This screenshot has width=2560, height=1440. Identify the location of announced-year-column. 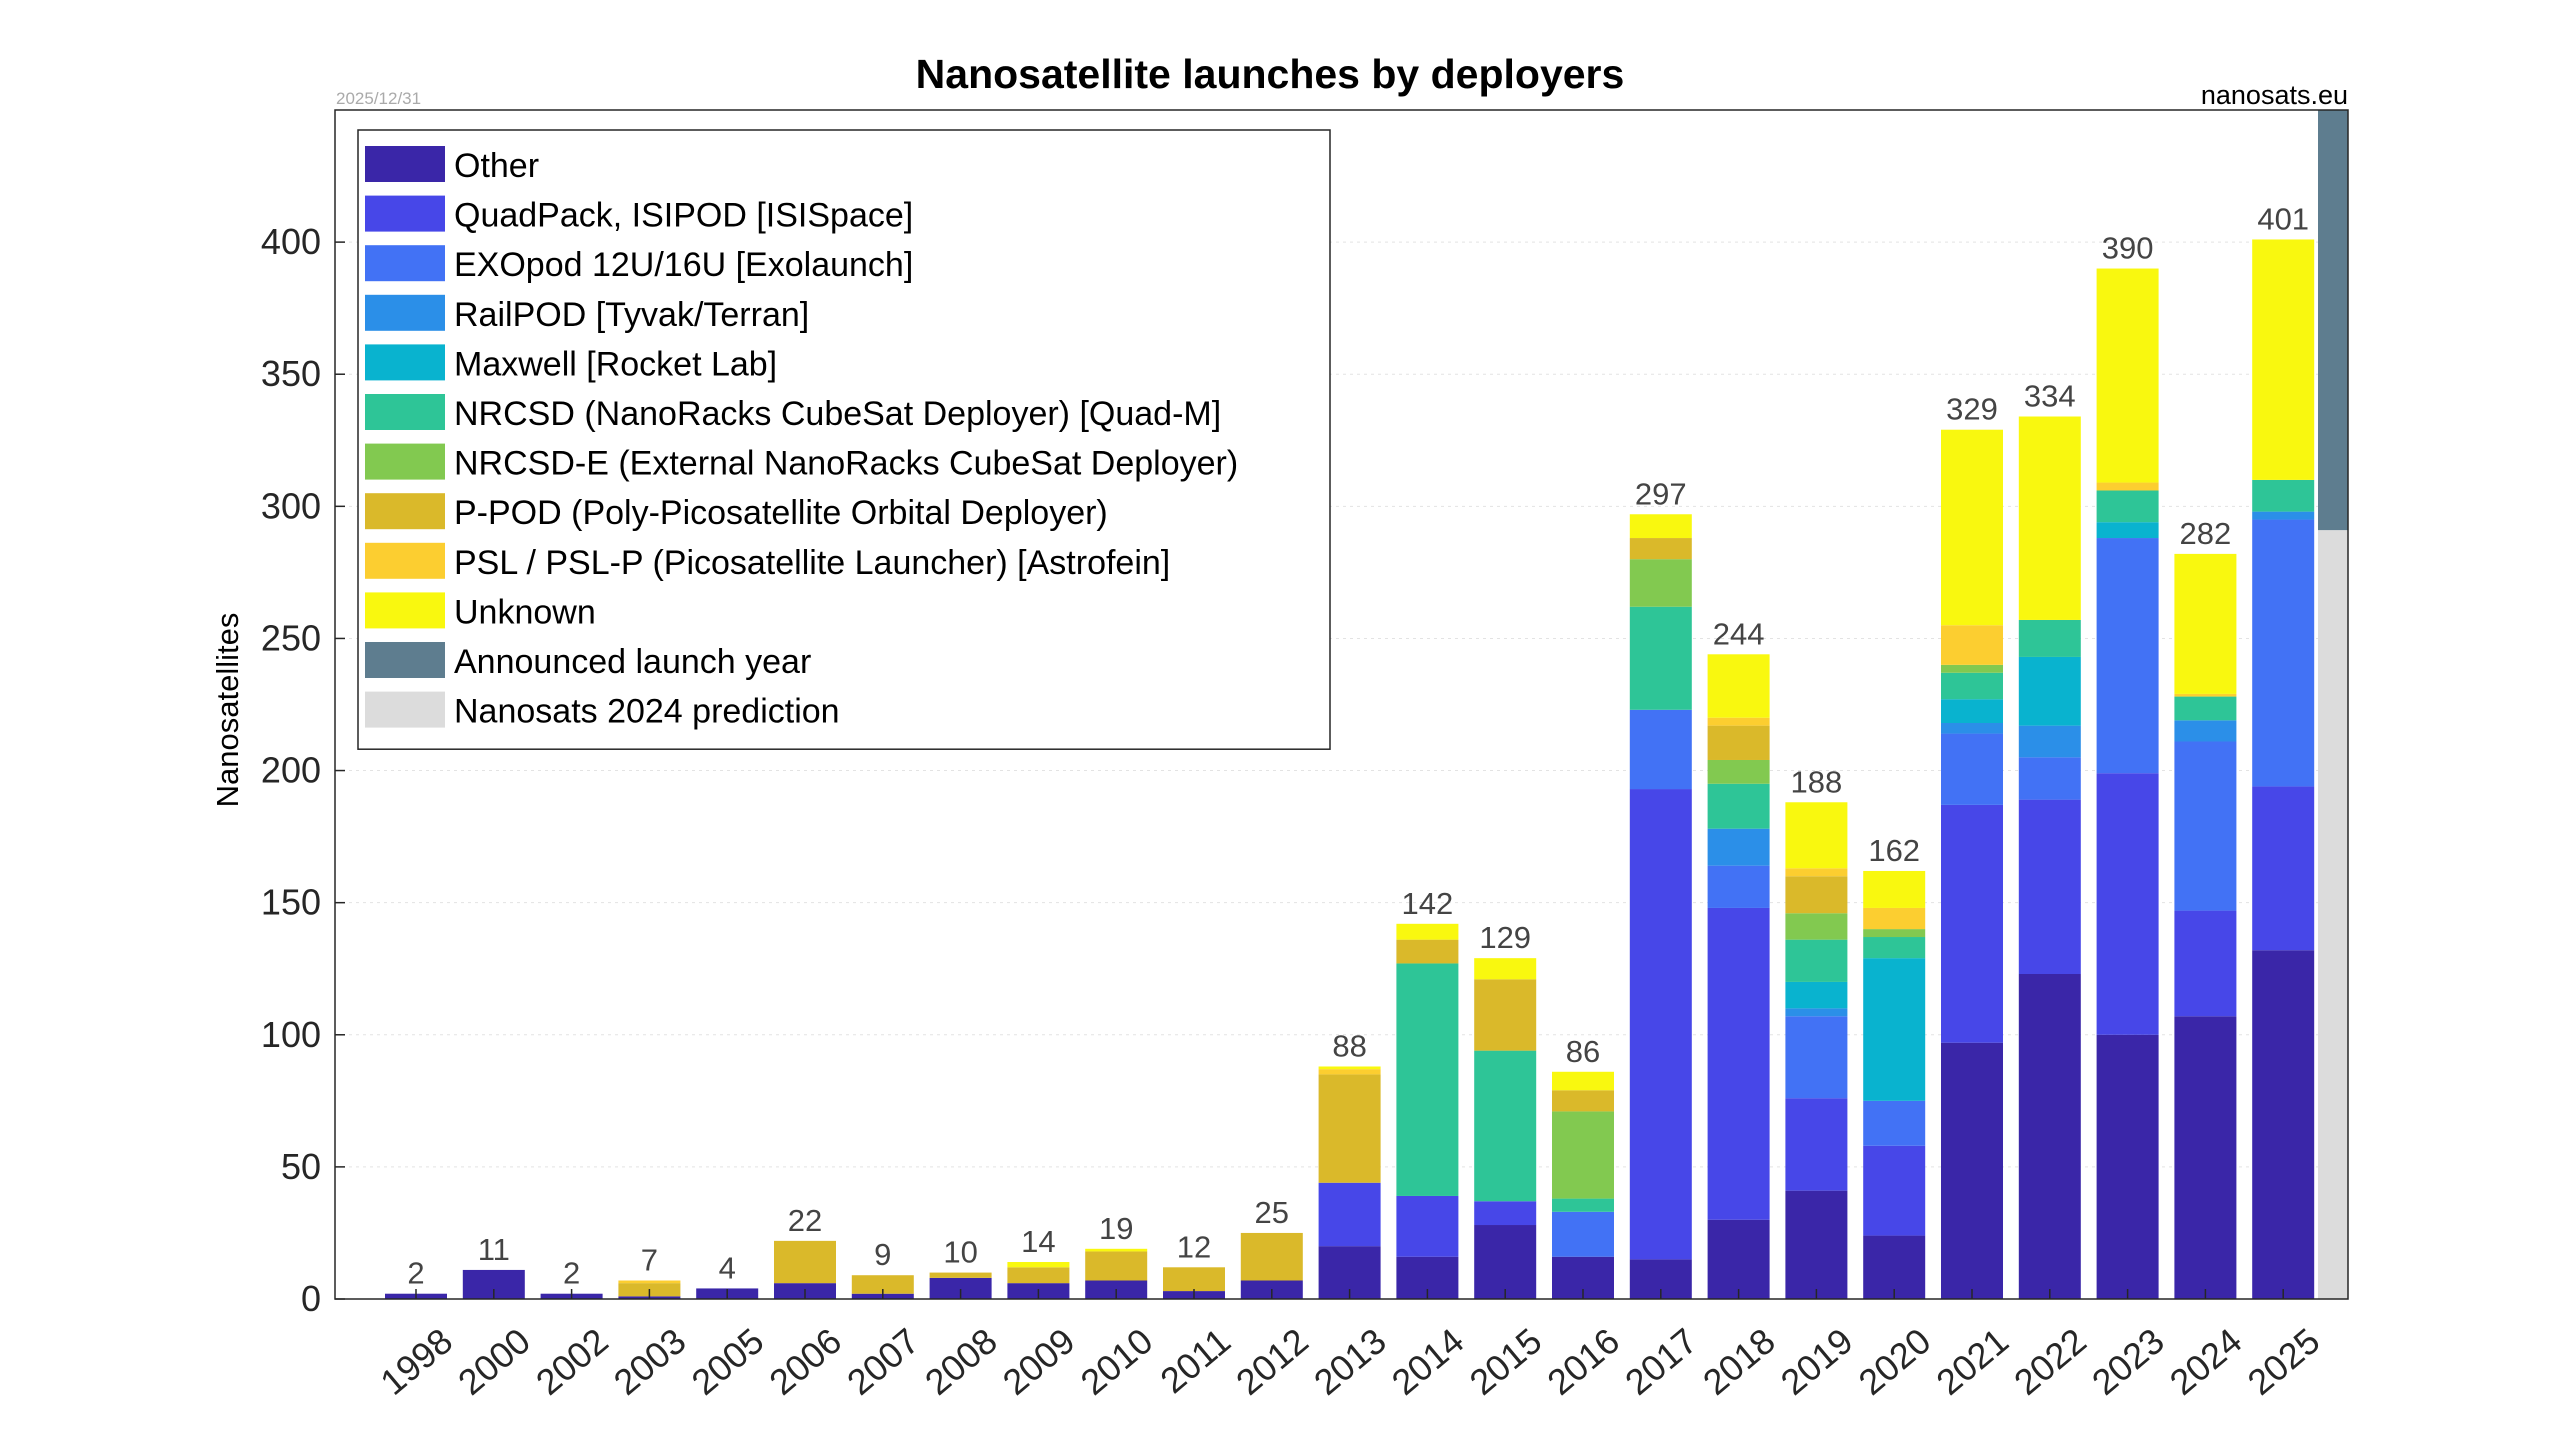
(2333, 320).